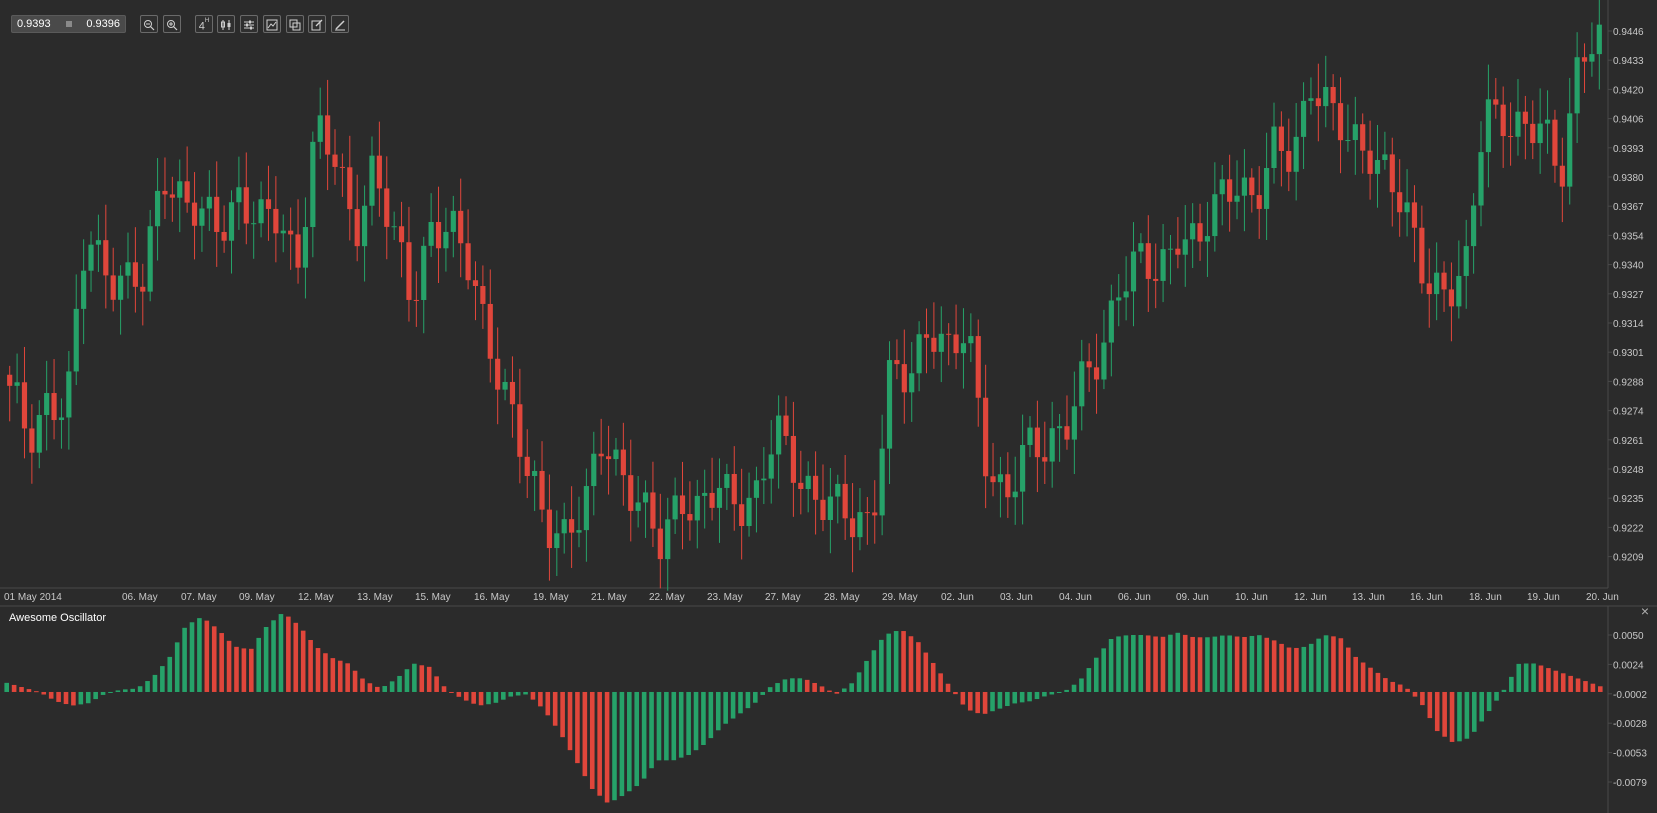 The width and height of the screenshot is (1657, 813). Describe the element at coordinates (1628, 441) in the screenshot. I see `price-axis-label: 0.9261` at that location.